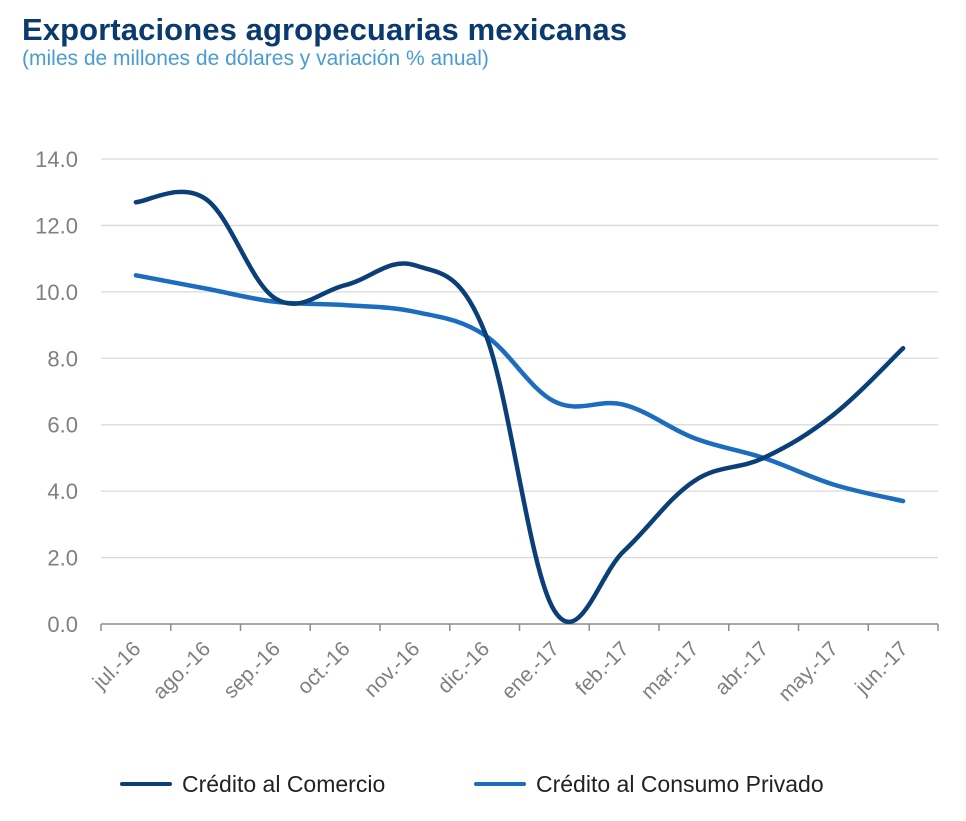  What do you see at coordinates (881, 668) in the screenshot?
I see `x-tick-label: jun.-17` at bounding box center [881, 668].